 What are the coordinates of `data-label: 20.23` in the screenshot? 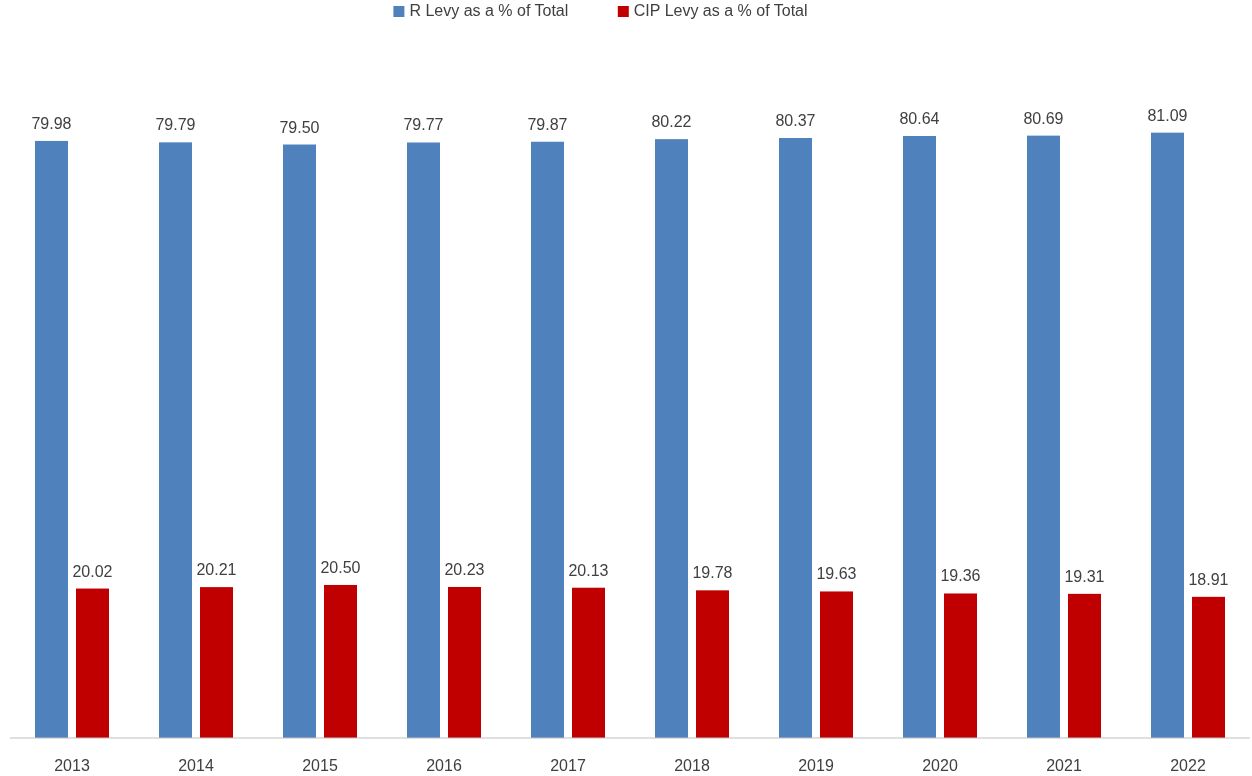 It's located at (464, 569).